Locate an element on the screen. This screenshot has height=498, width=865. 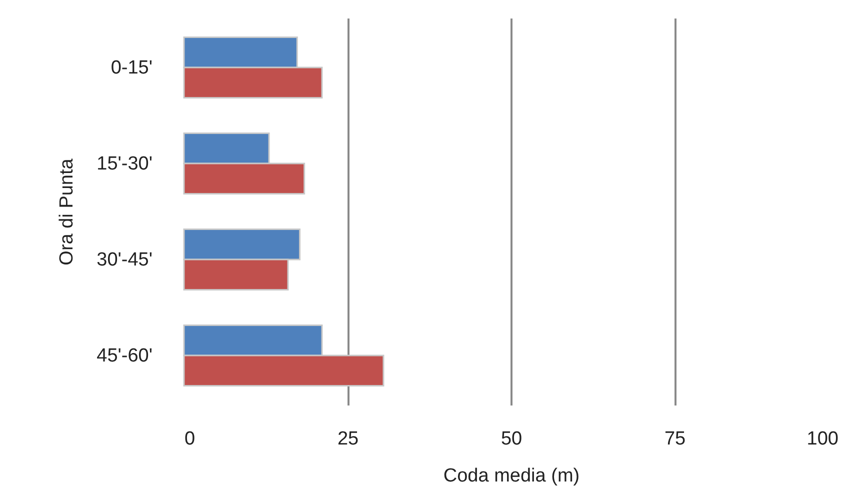
x-axis-title: Coda media (m) is located at coordinates (511, 476).